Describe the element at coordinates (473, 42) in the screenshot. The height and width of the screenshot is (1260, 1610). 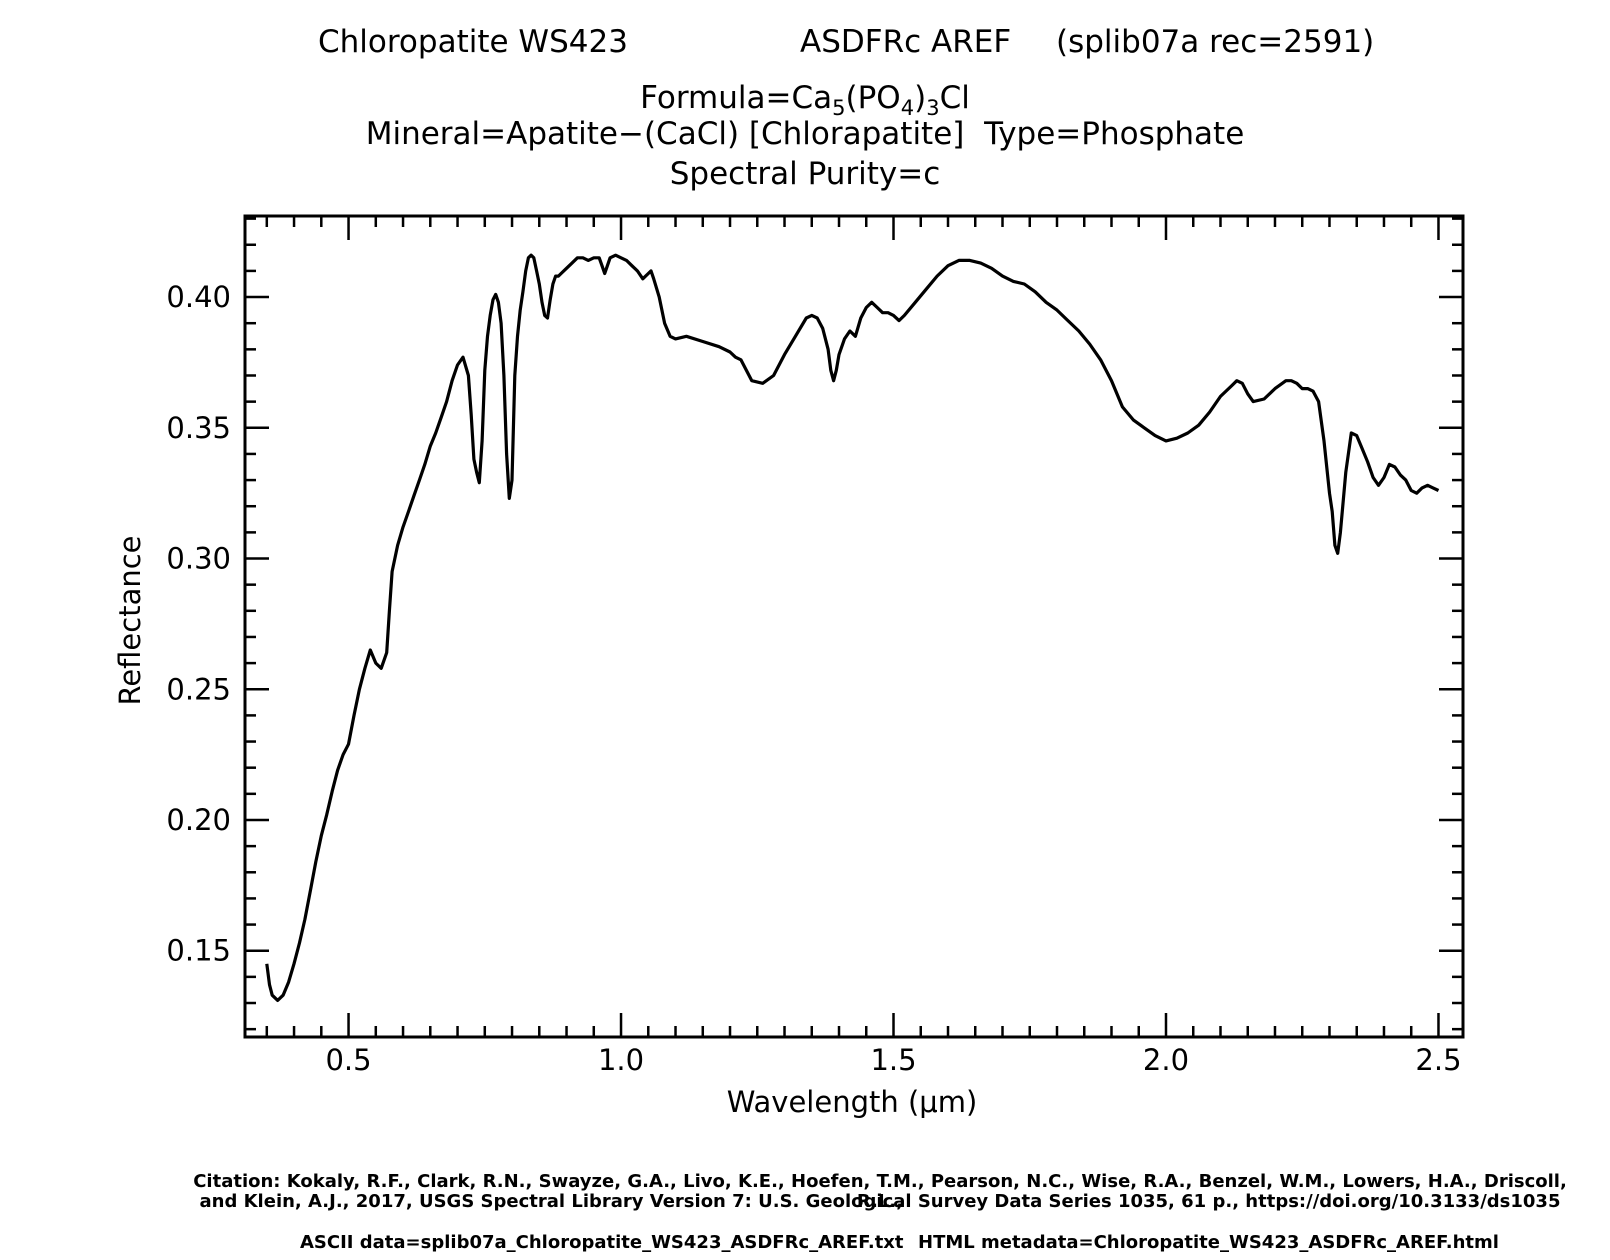
I see `sample-name: Chloropatite WS423` at that location.